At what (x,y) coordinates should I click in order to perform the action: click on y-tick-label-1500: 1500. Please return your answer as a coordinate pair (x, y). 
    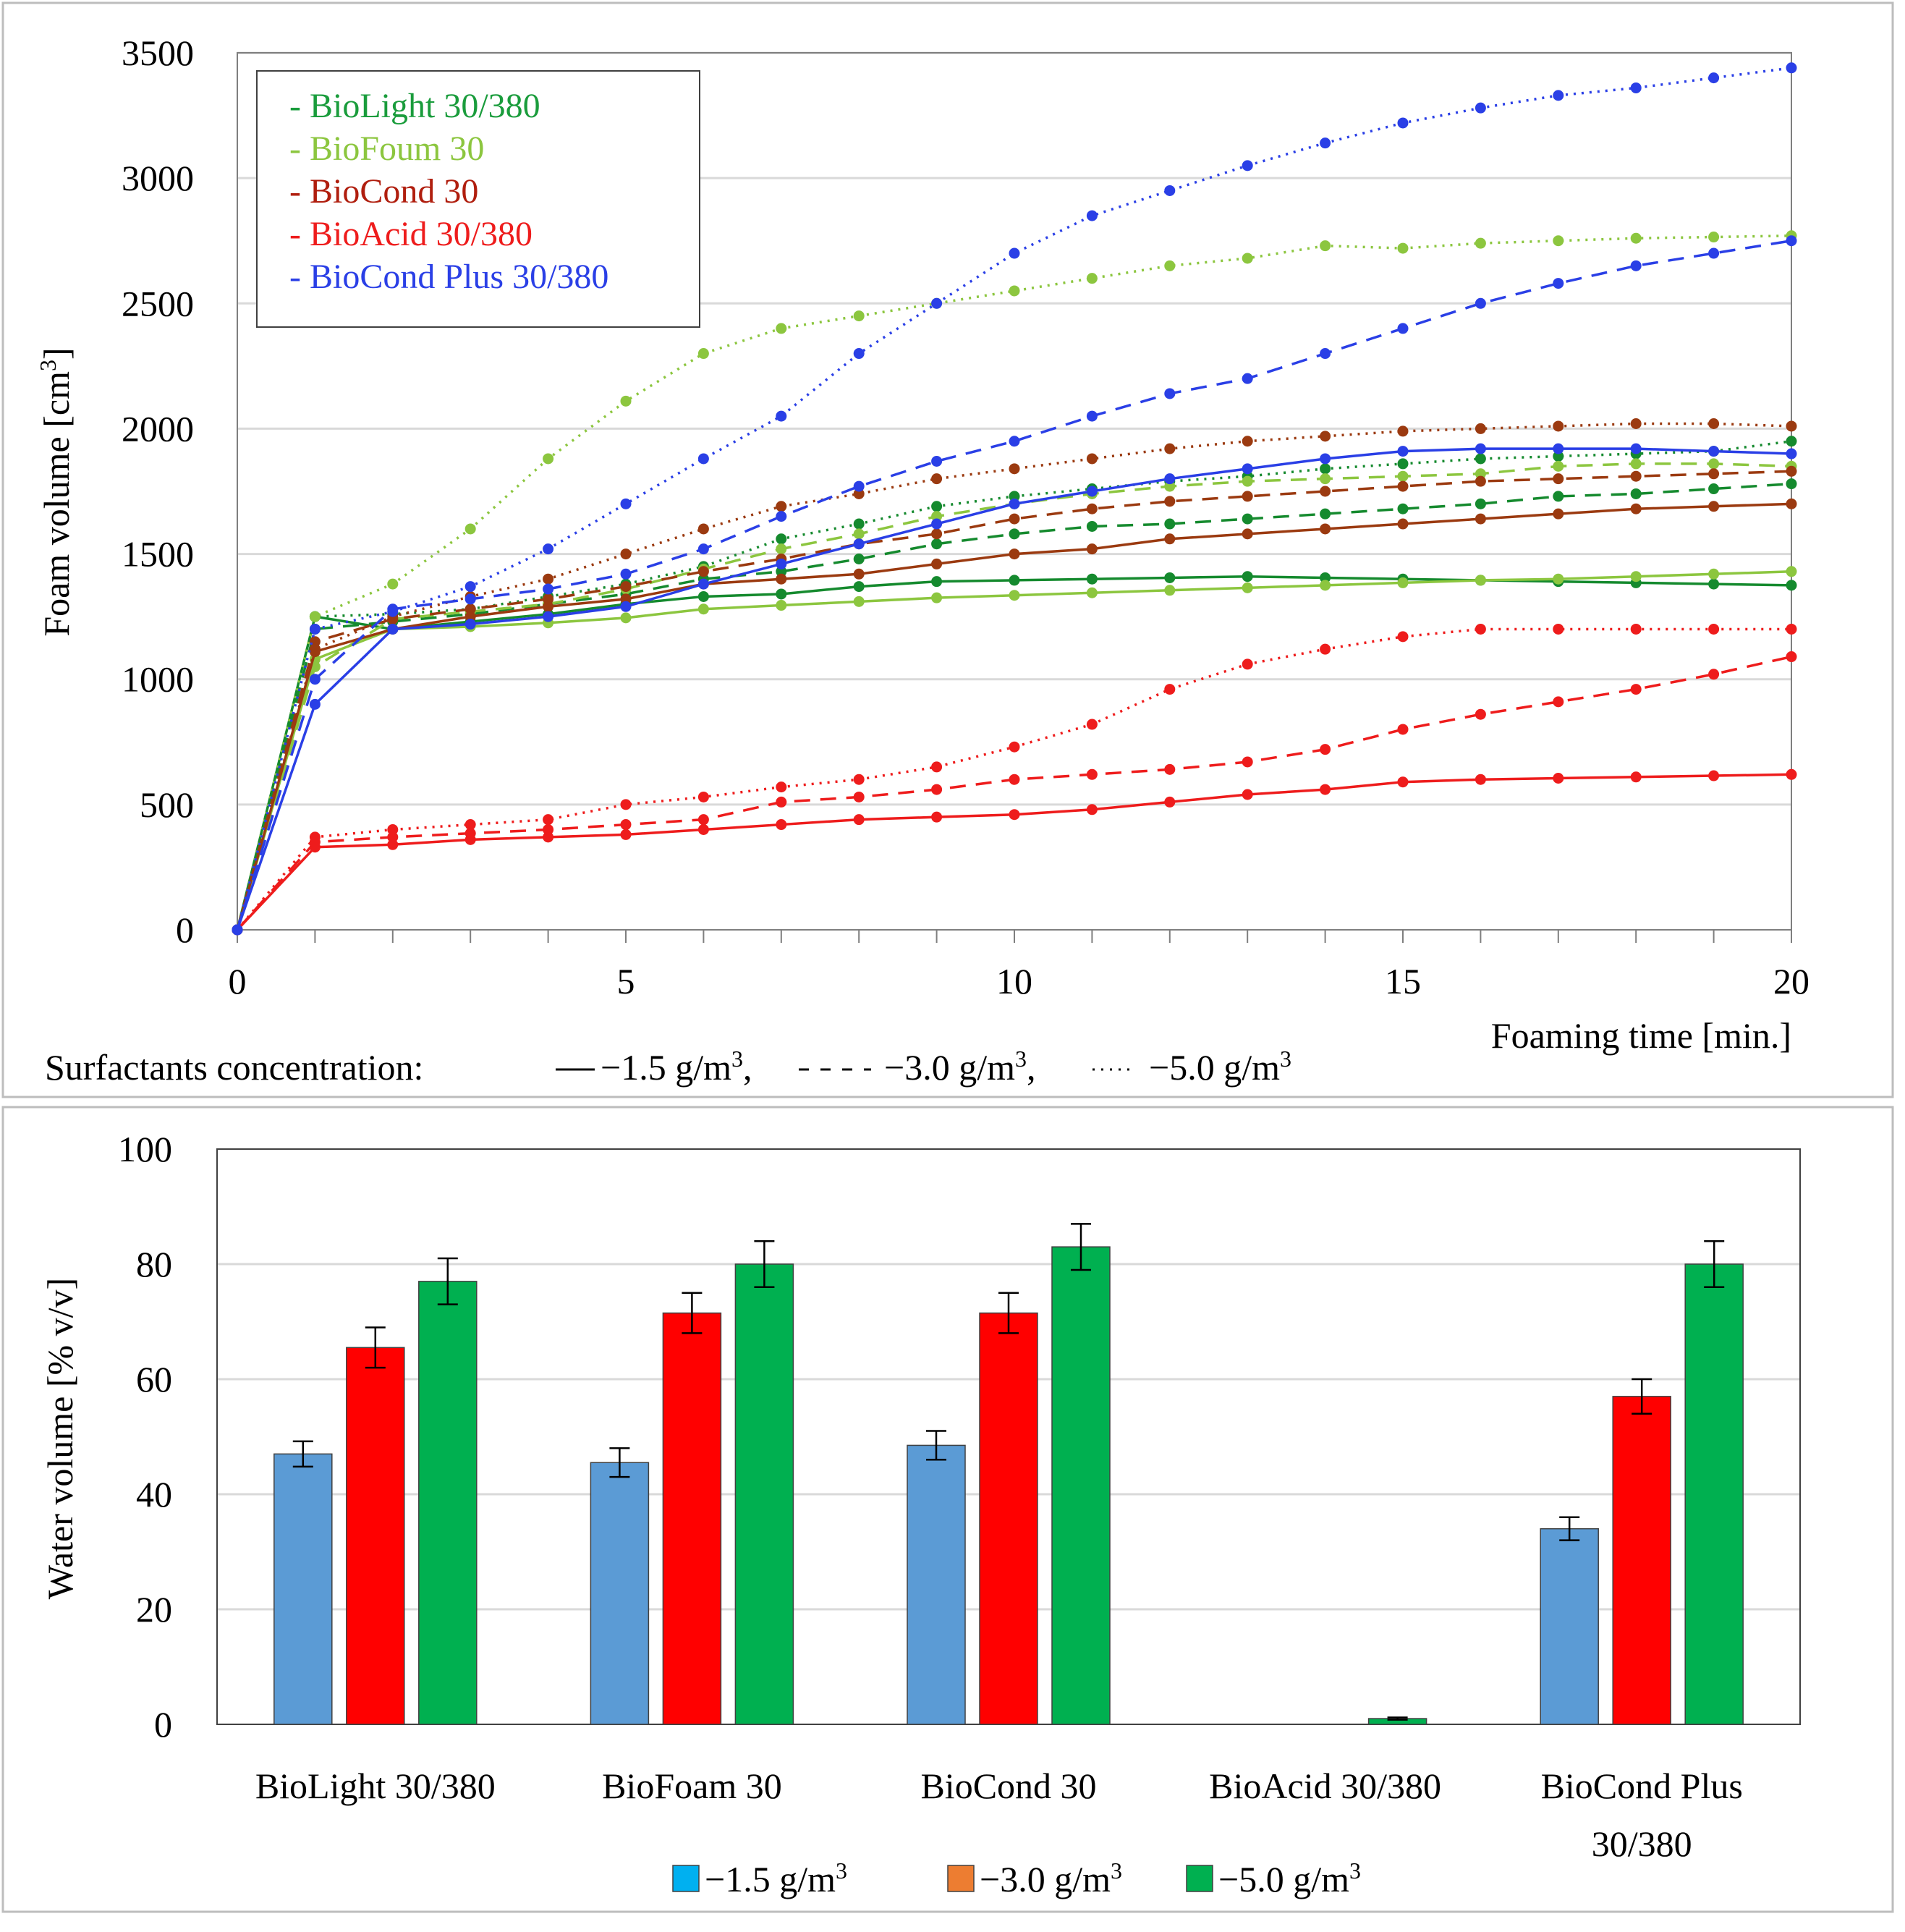
    Looking at the image, I should click on (158, 554).